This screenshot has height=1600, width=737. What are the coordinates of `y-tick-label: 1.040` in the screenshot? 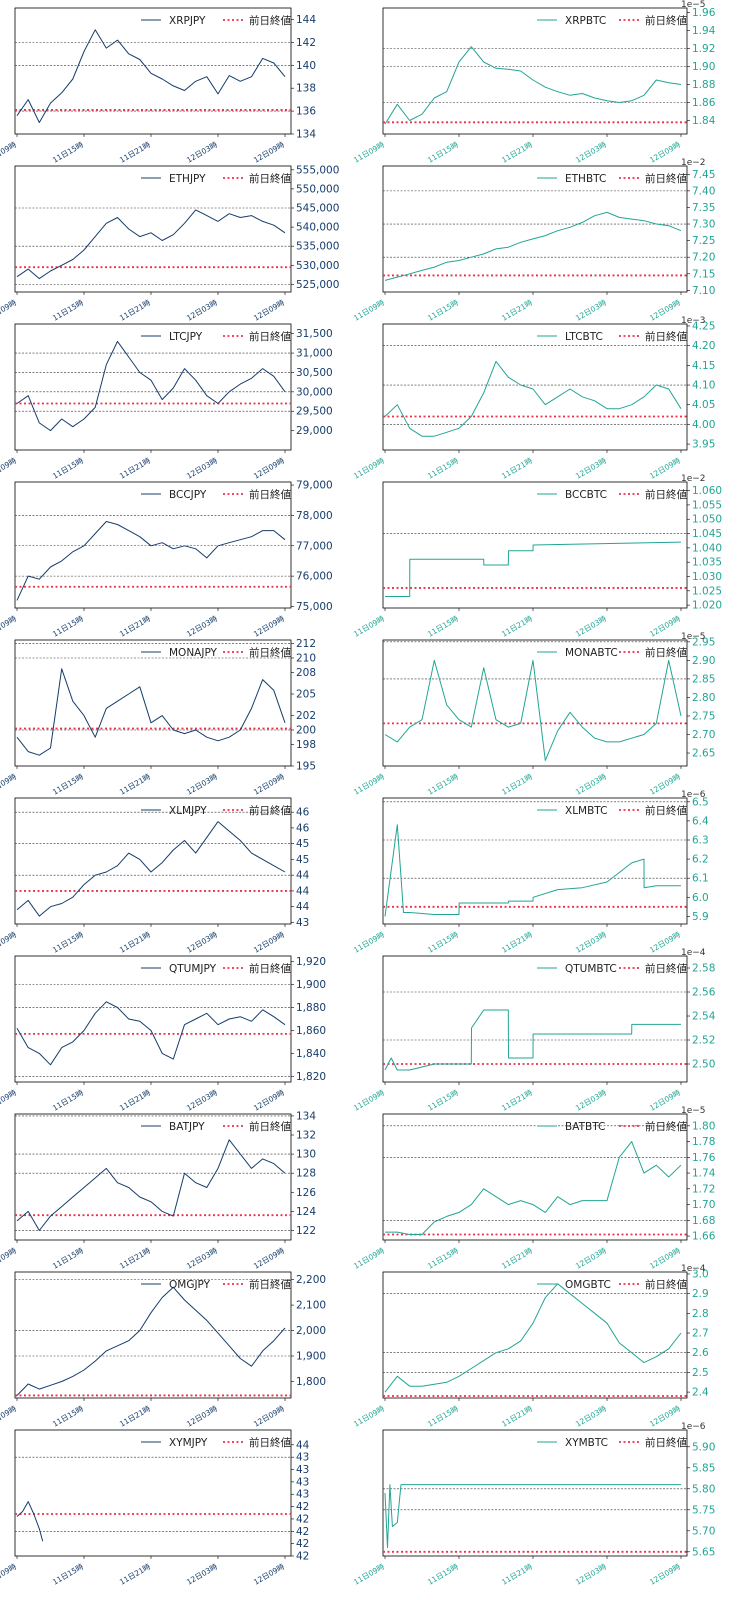 It's located at (707, 548).